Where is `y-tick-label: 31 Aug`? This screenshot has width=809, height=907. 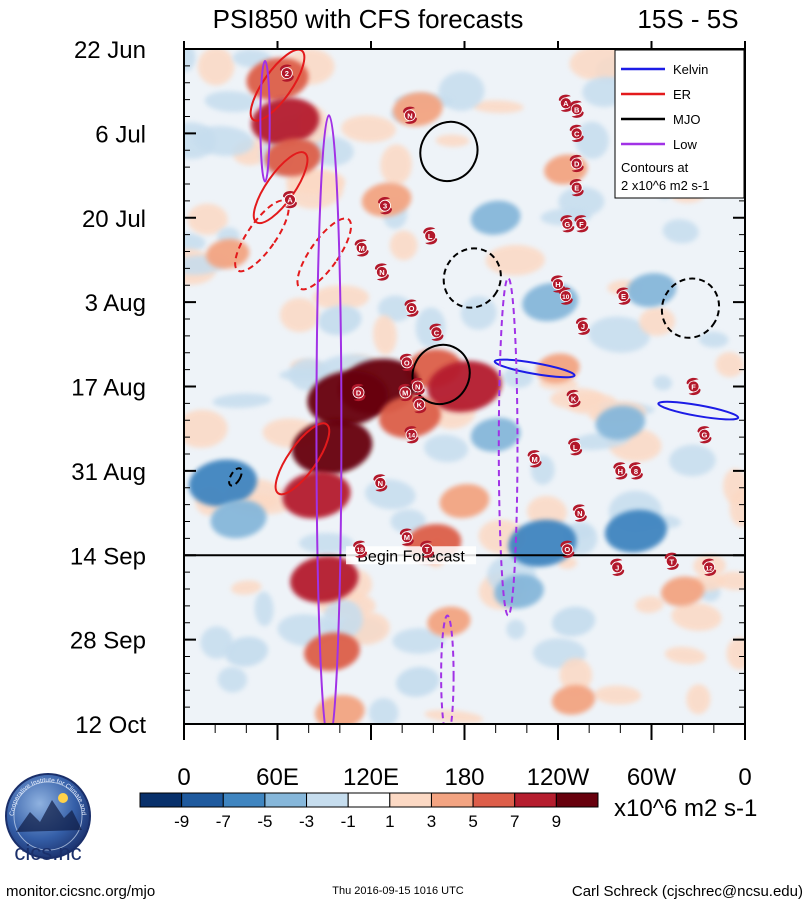 y-tick-label: 31 Aug is located at coordinates (108, 472).